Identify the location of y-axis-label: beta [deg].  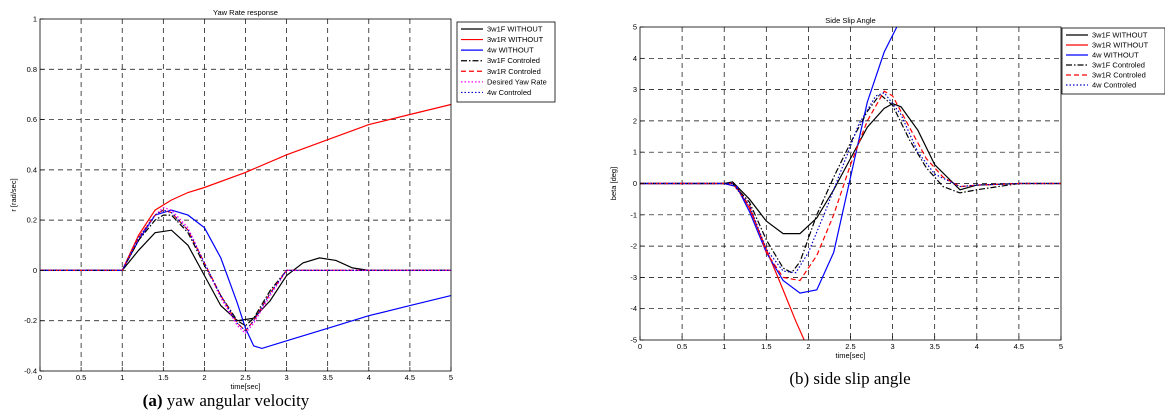
(613, 183).